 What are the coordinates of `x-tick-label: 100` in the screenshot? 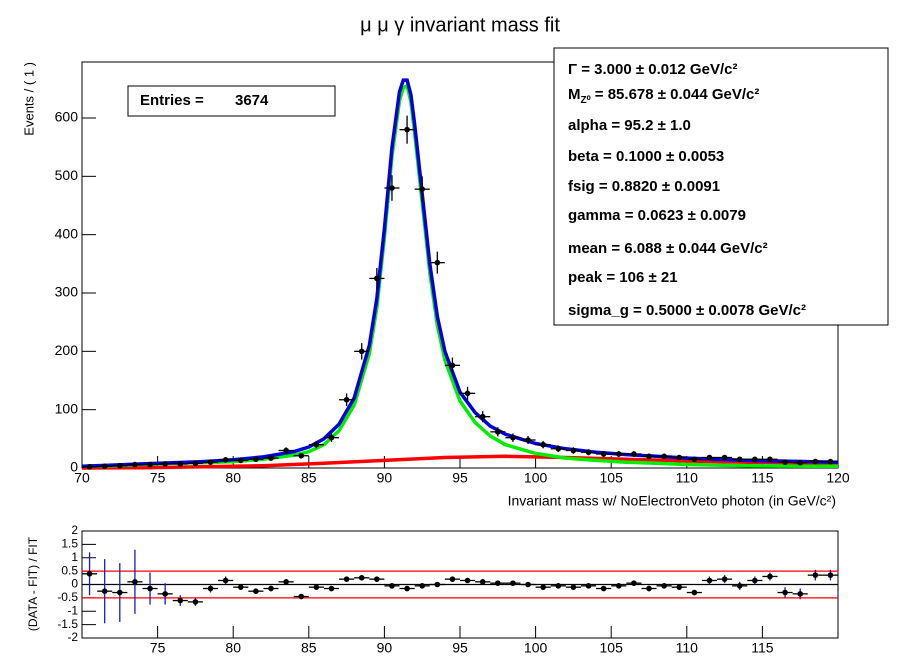 It's located at (536, 478).